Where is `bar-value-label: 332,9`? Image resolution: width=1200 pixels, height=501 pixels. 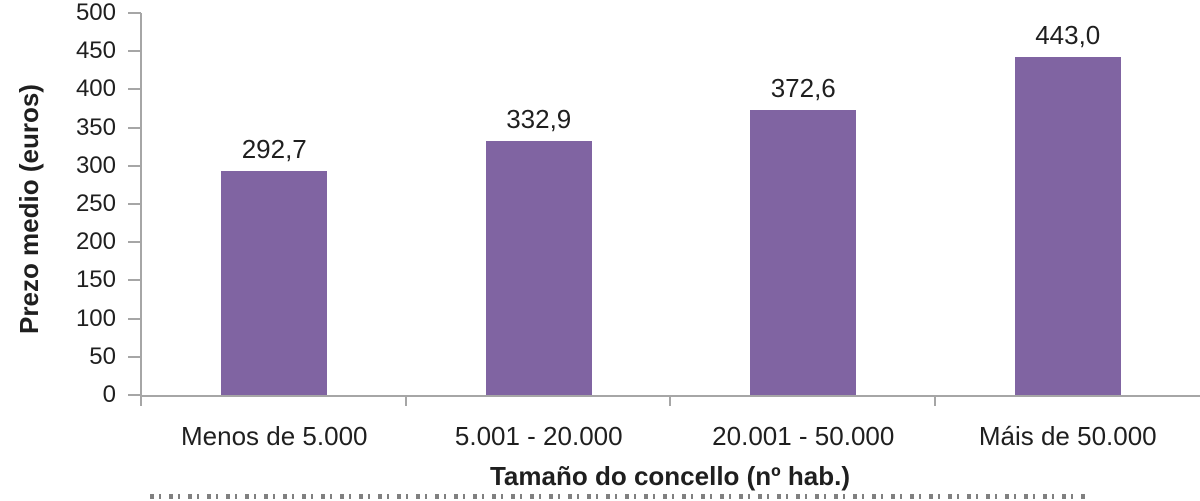
bar-value-label: 332,9 is located at coordinates (539, 118).